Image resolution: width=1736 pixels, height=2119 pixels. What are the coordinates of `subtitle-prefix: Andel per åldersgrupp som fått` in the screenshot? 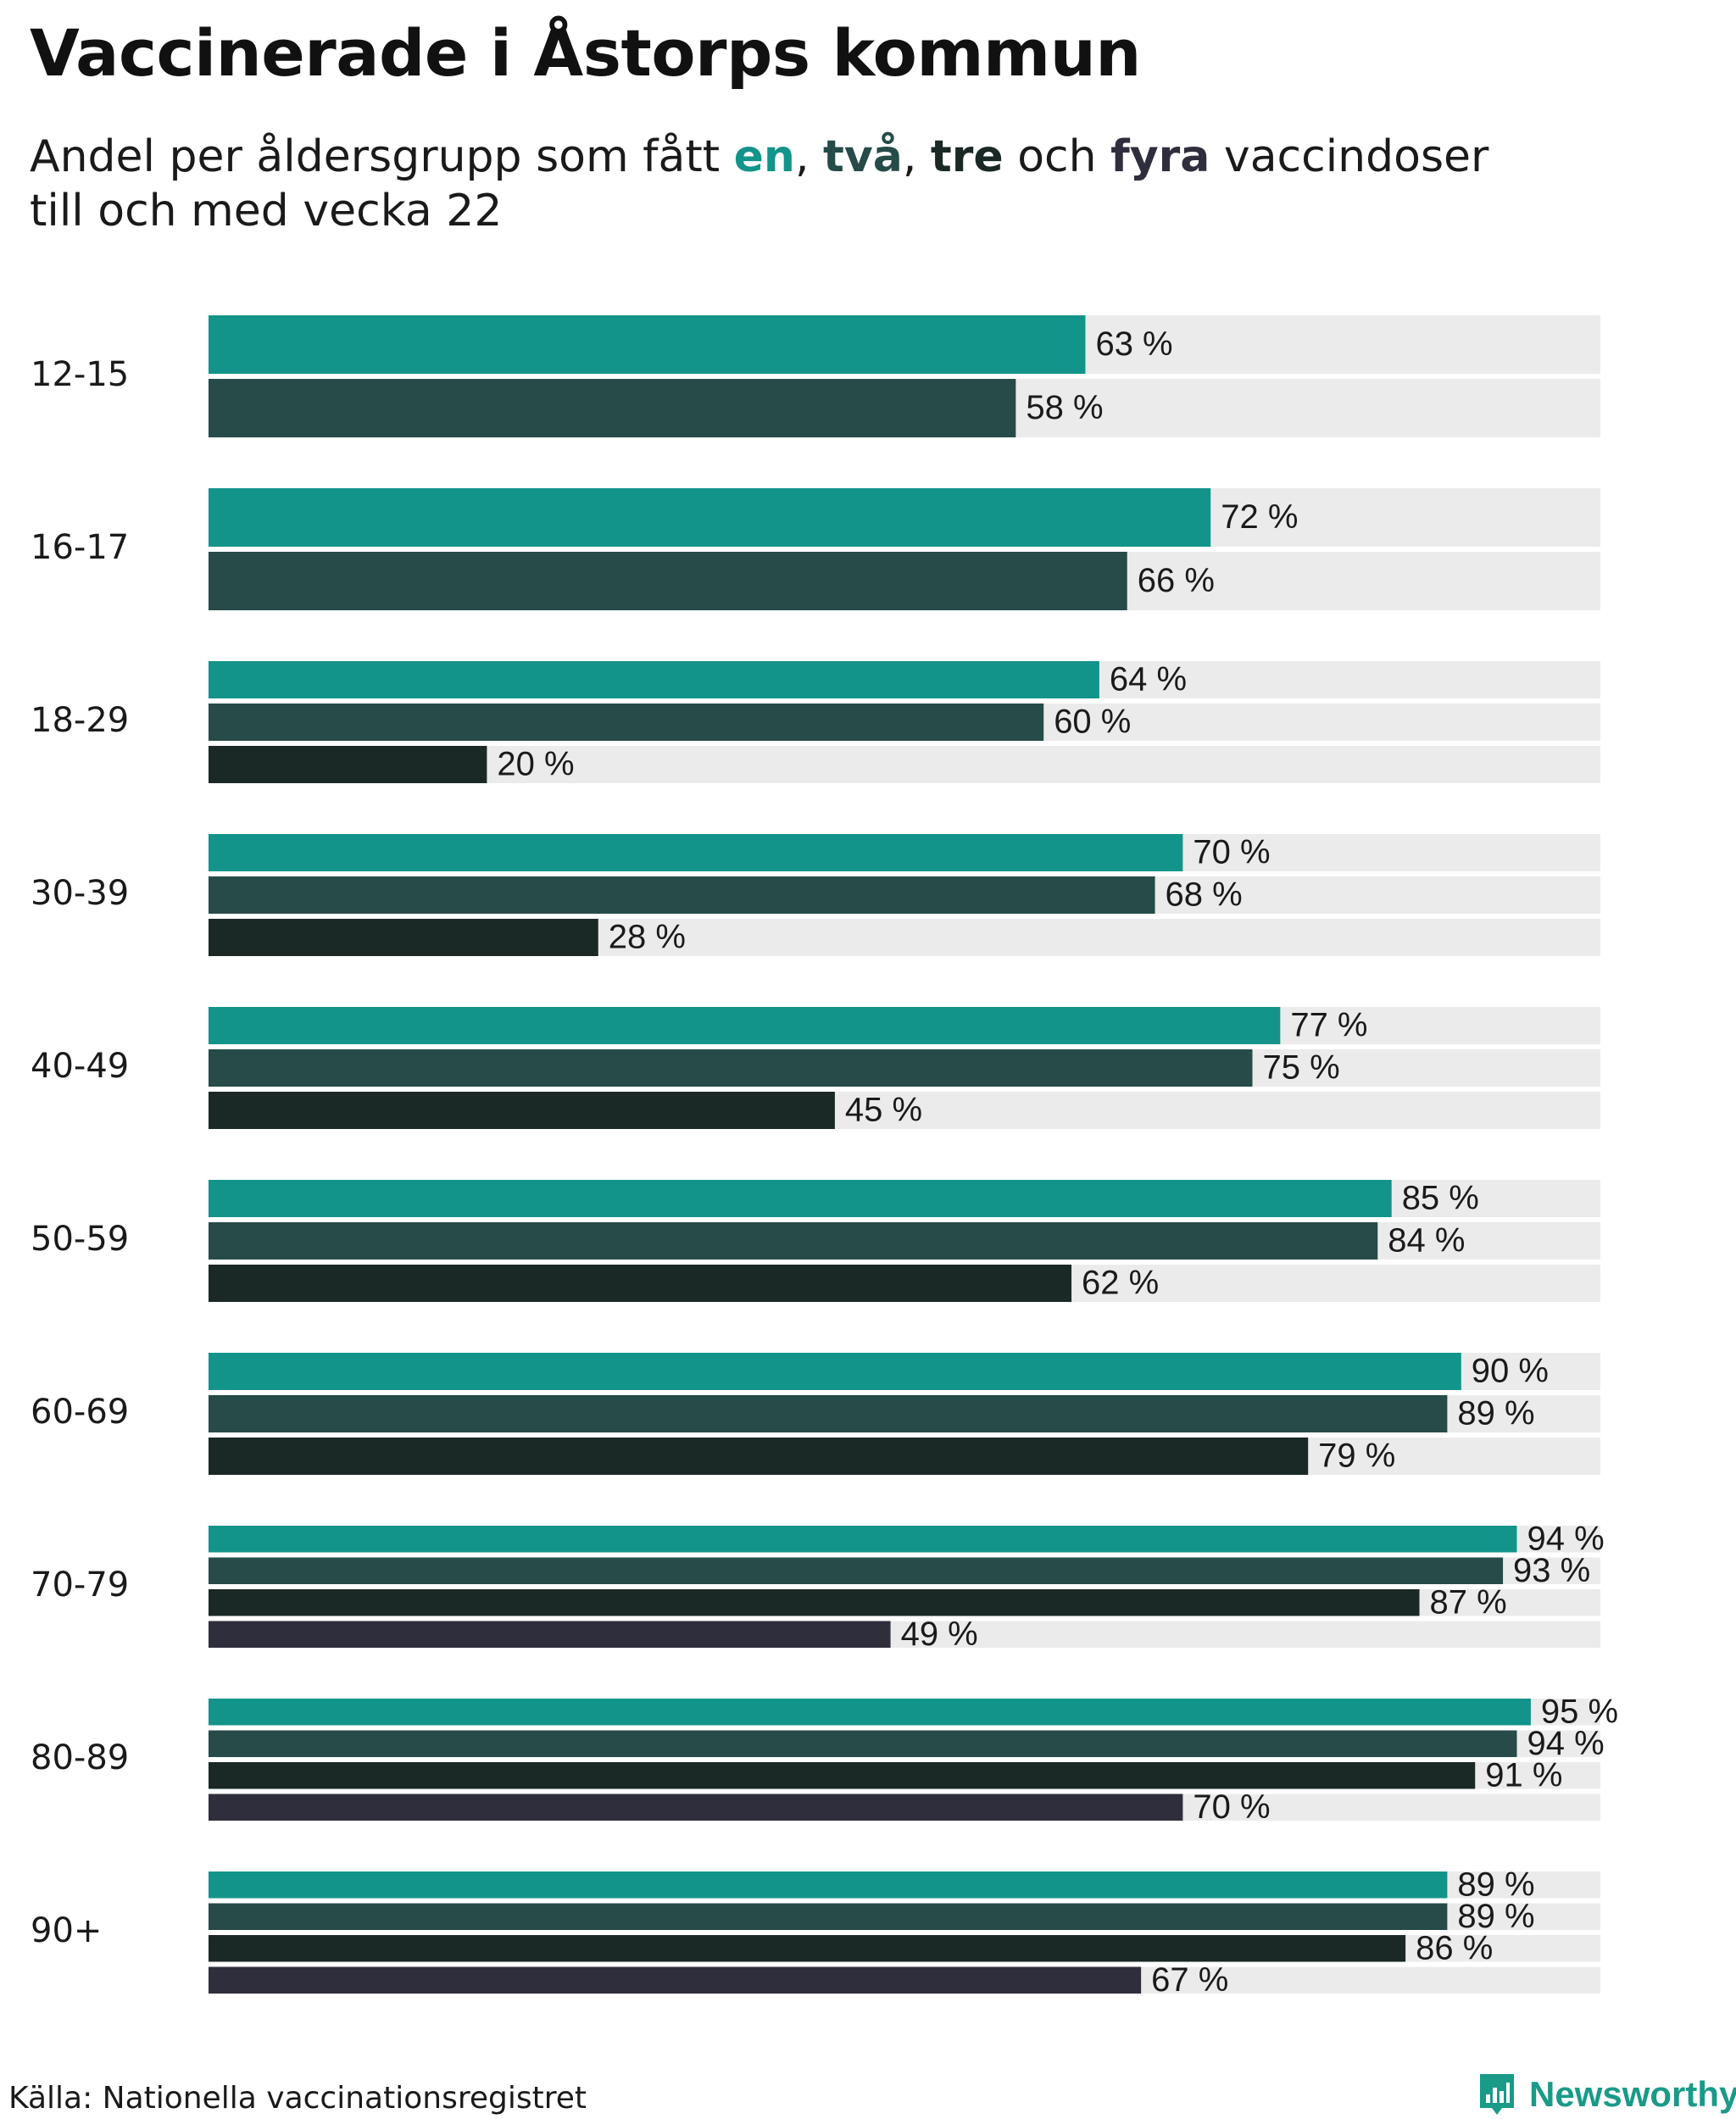 It's located at (382, 157).